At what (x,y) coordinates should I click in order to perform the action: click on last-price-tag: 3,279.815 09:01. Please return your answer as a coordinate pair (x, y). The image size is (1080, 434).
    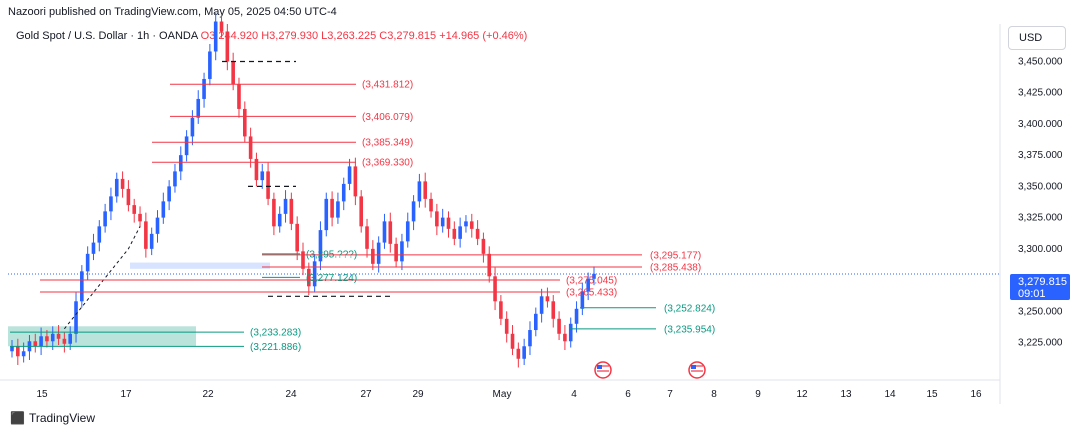
    Looking at the image, I should click on (1040, 287).